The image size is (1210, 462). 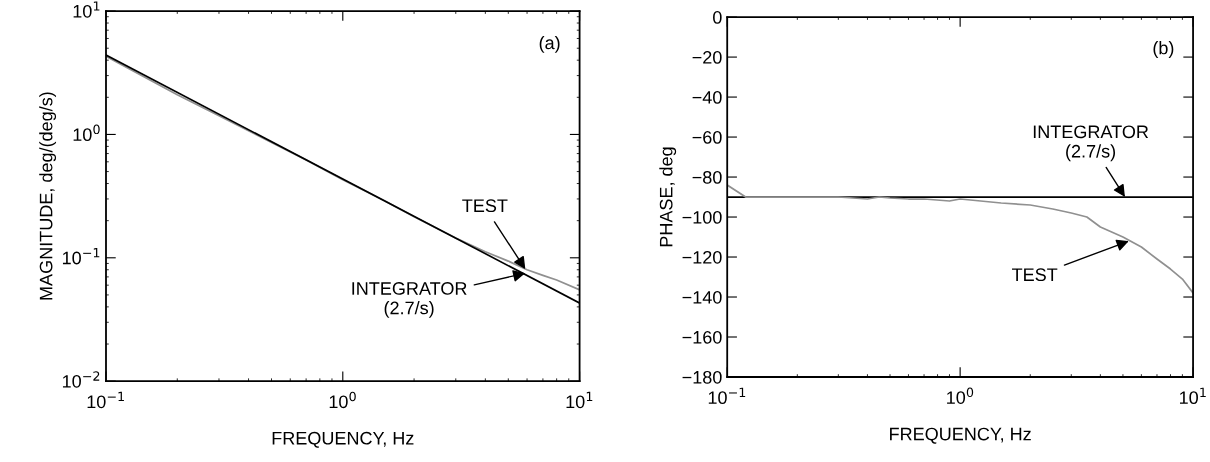 What do you see at coordinates (702, 377) in the screenshot?
I see `y-tick-label: −180` at bounding box center [702, 377].